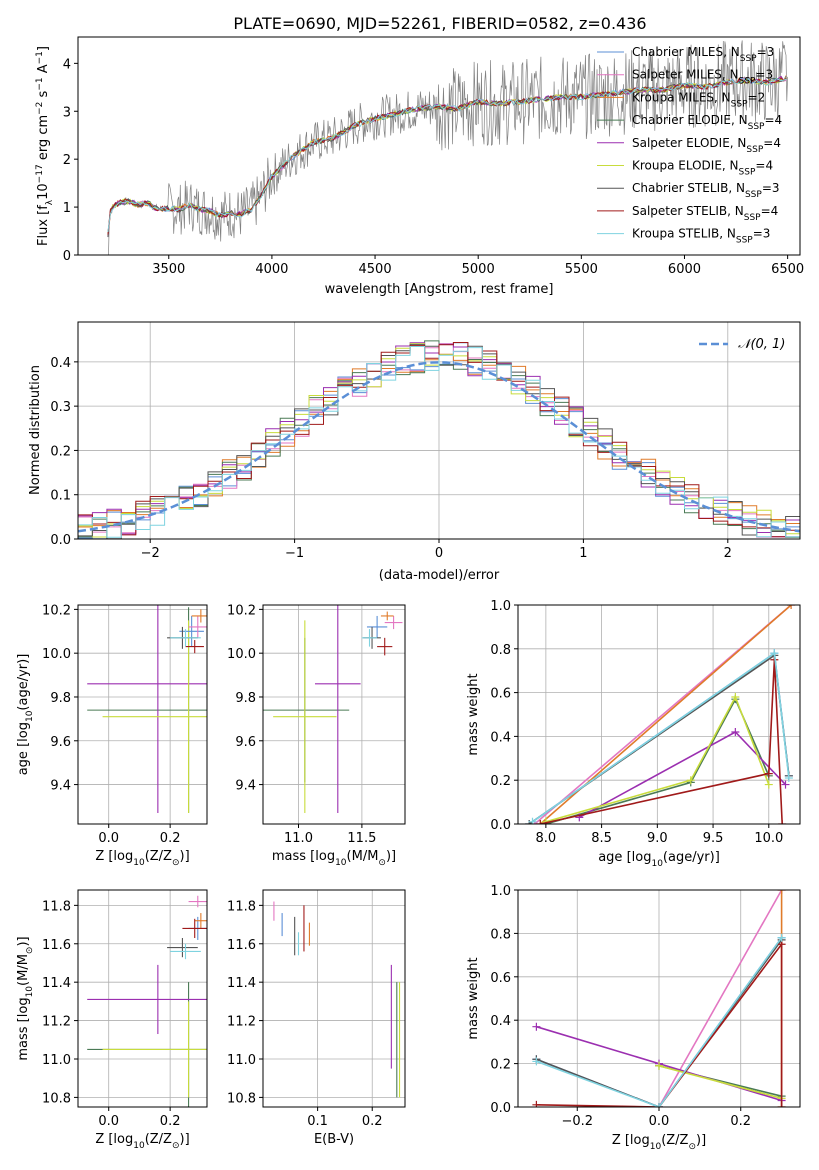 This screenshot has width=819, height=1170. I want to click on weight-line-salpeter_stelib, so click(659, 1024).